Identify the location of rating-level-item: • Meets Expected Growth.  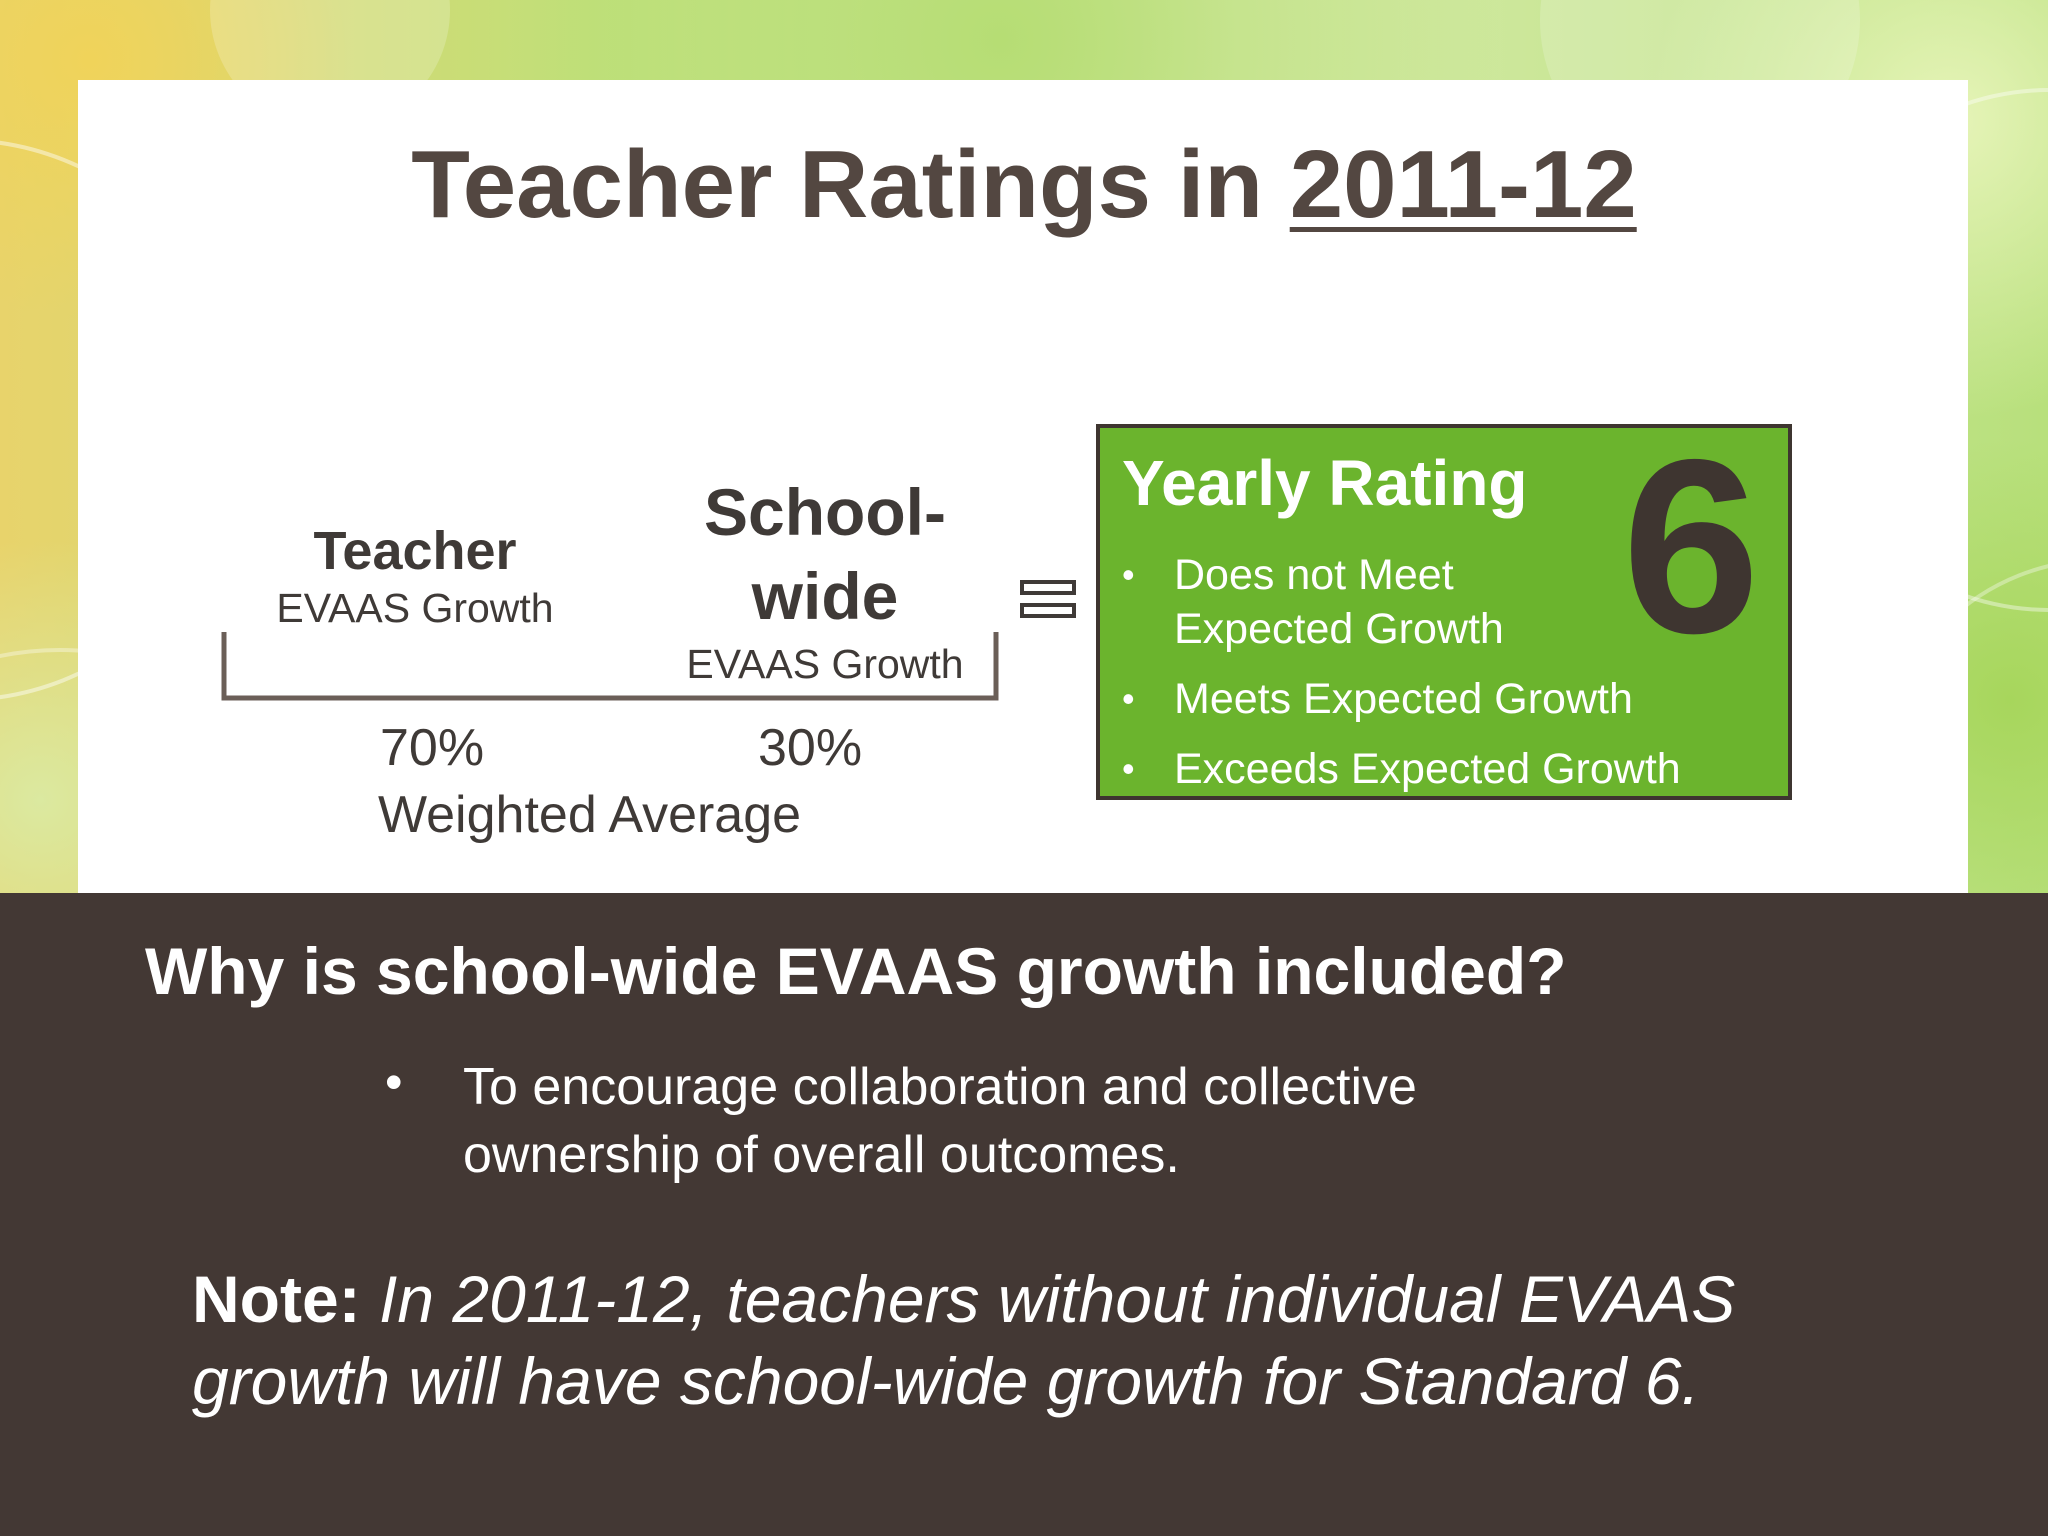
(1442, 699).